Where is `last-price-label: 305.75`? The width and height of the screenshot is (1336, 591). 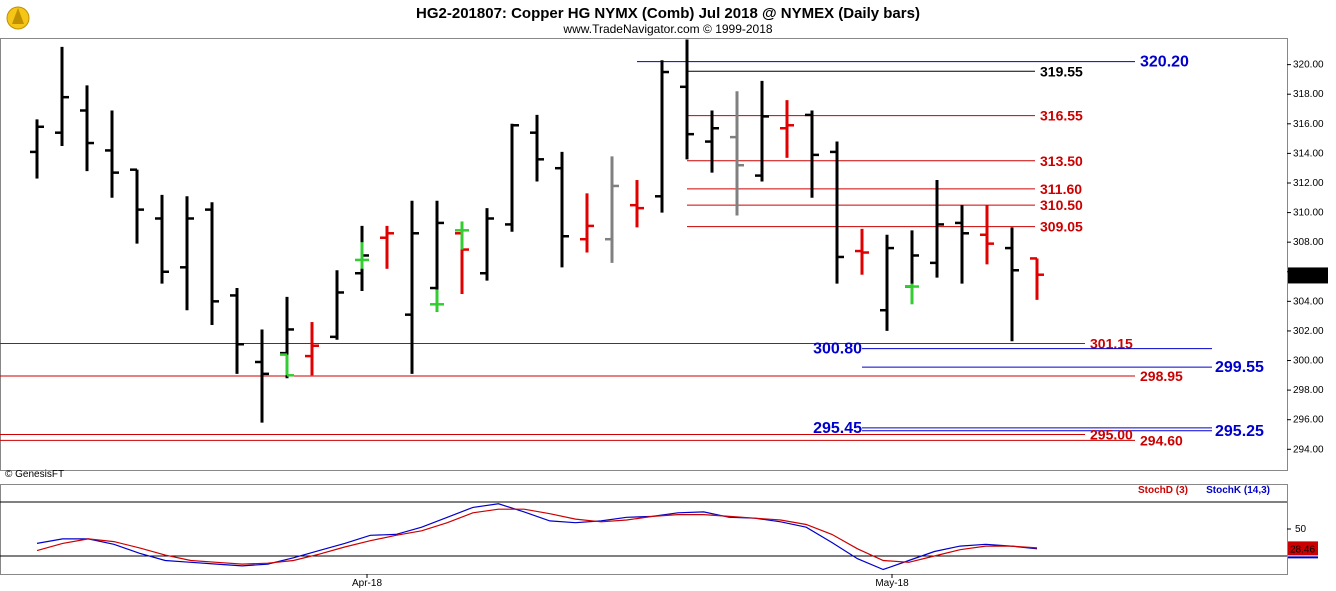 last-price-label: 305.75 is located at coordinates (1305, 276).